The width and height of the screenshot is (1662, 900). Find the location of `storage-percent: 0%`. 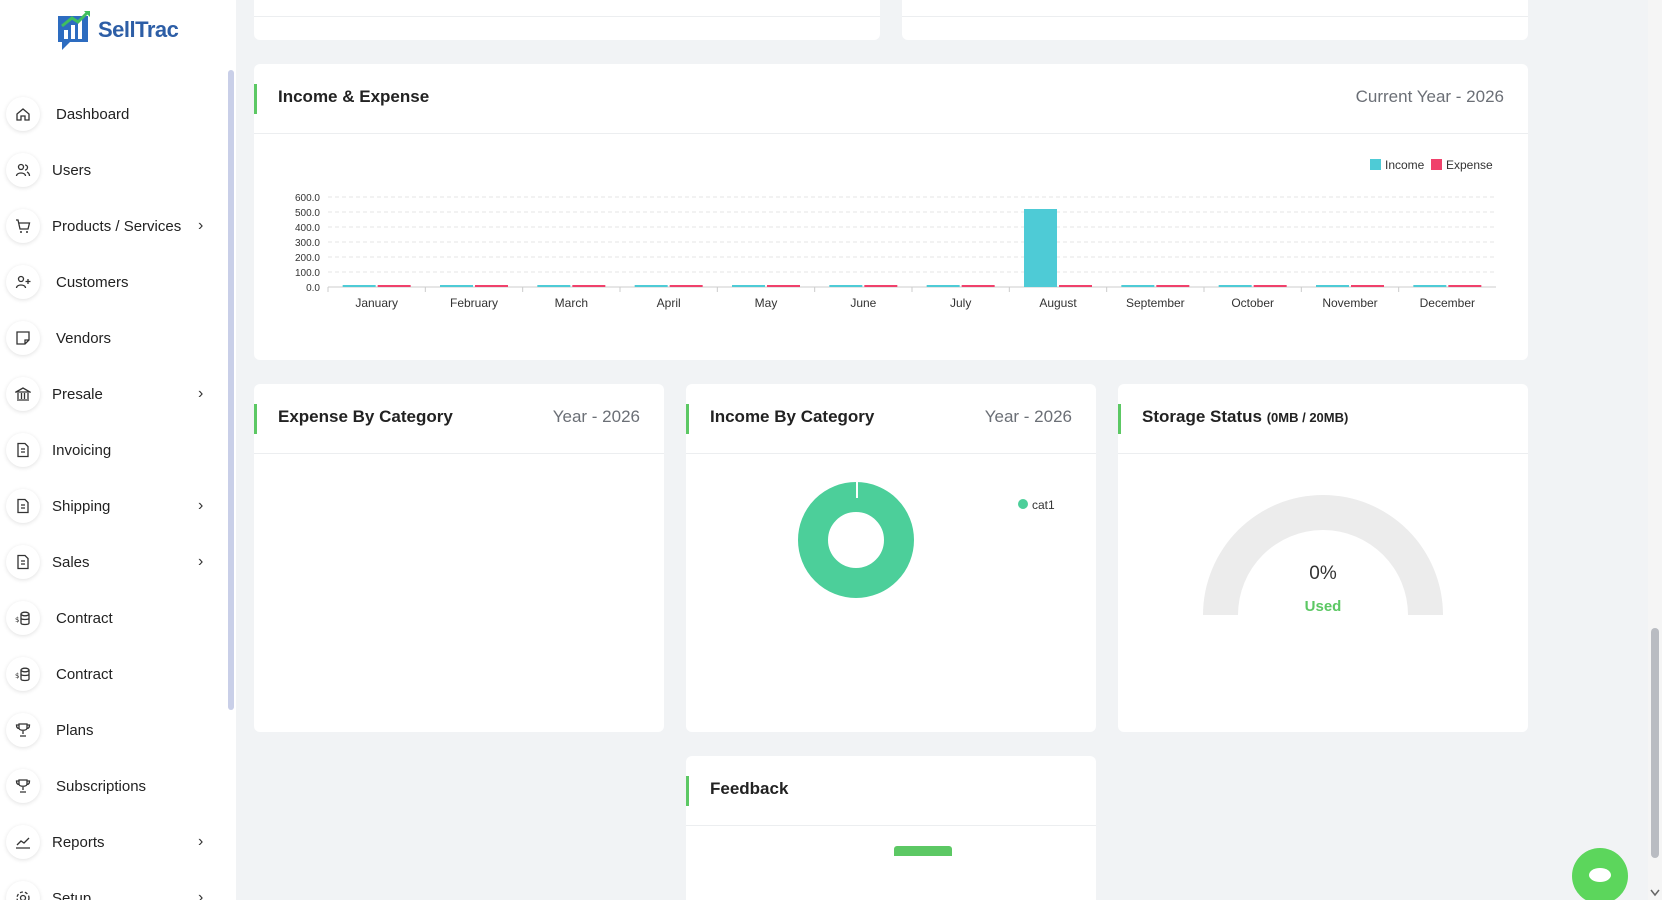

storage-percent: 0% is located at coordinates (1323, 573).